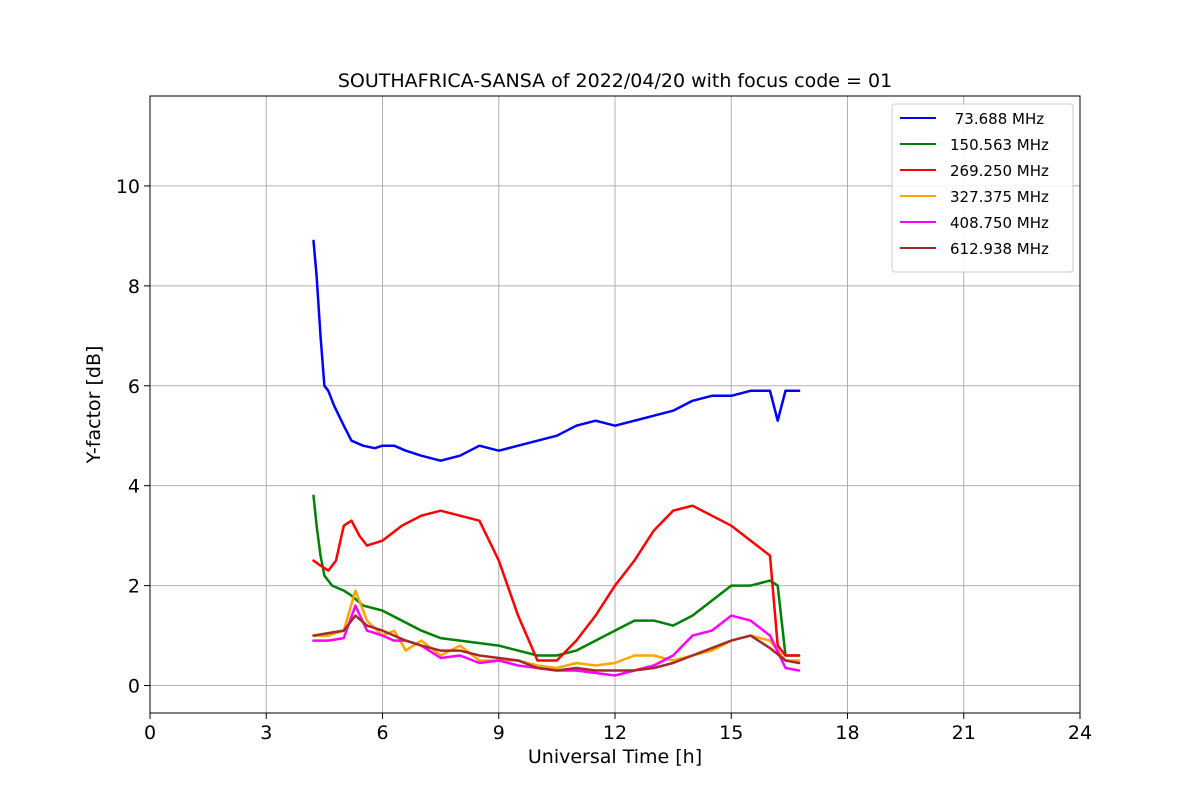  Describe the element at coordinates (134, 387) in the screenshot. I see `y-tick-label: 6` at that location.